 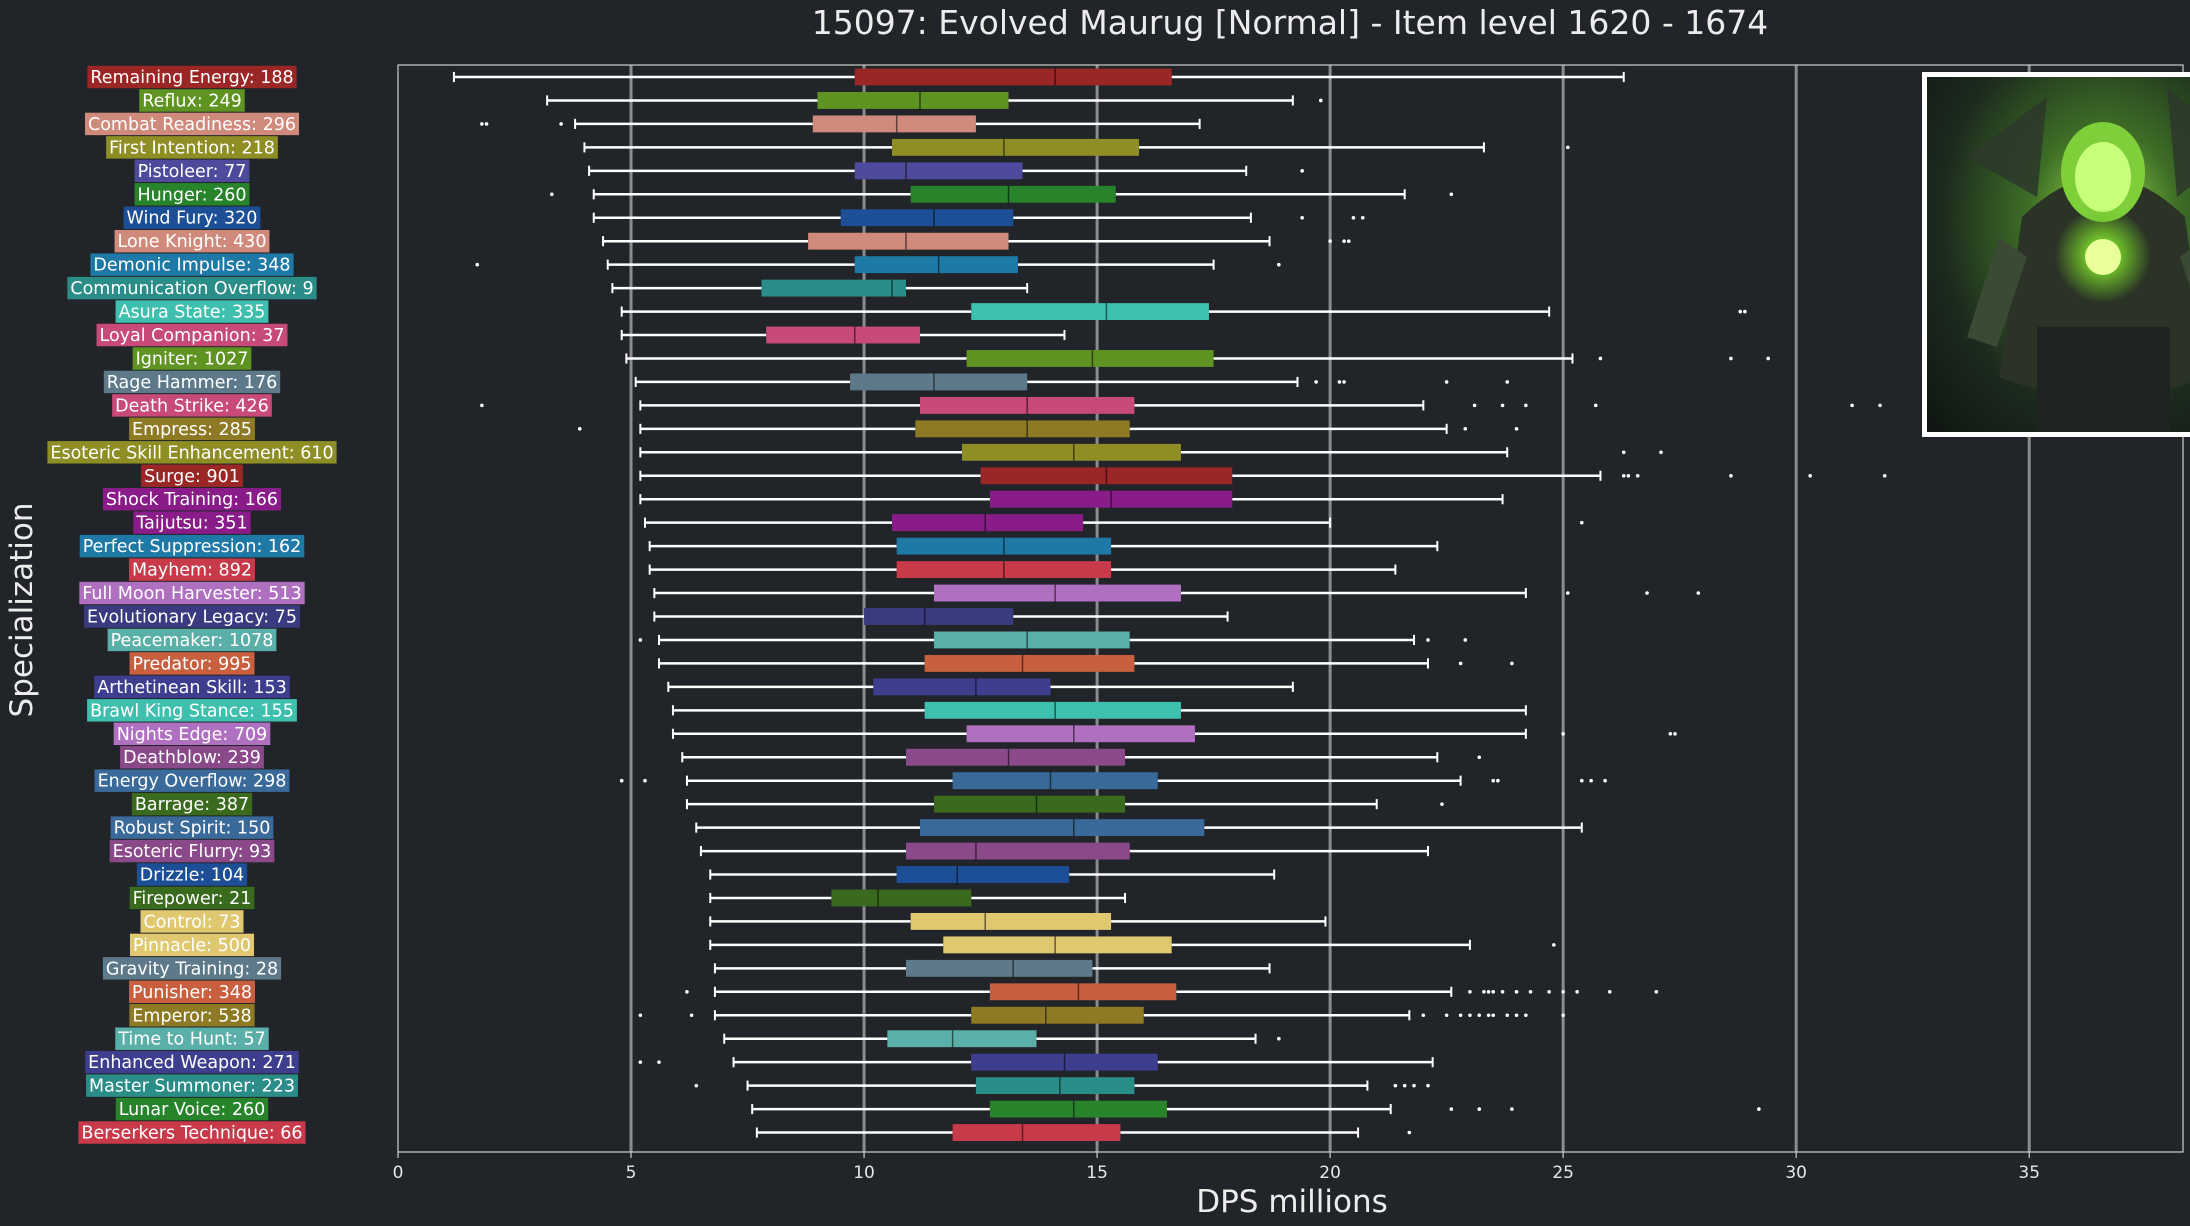 I want to click on spec-label-24: Peacemaker: 1078, so click(x=192, y=641).